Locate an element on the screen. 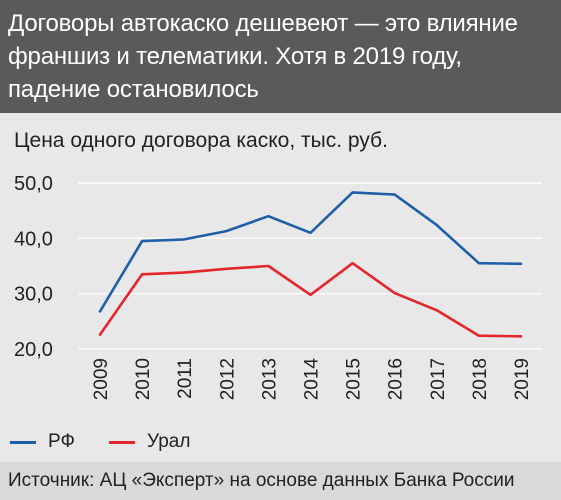  x-tick-label-2012: 2012 is located at coordinates (227, 379).